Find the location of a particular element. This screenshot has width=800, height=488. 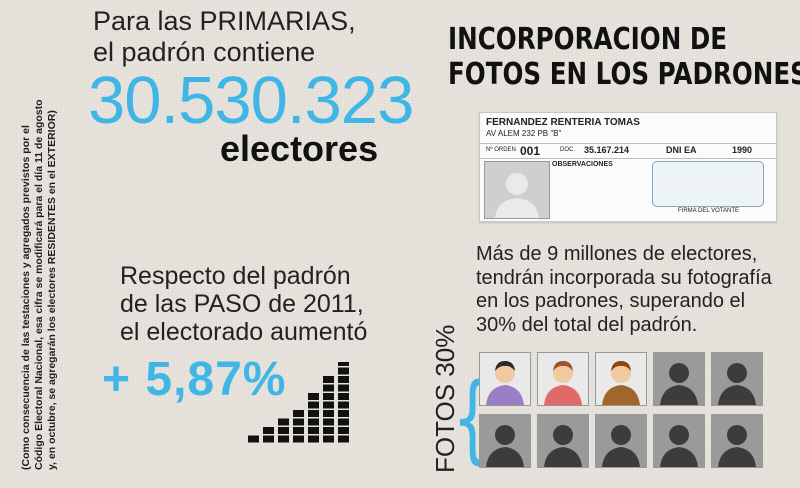

photos-desc-line3: en los padrones, superando el is located at coordinates (611, 301).